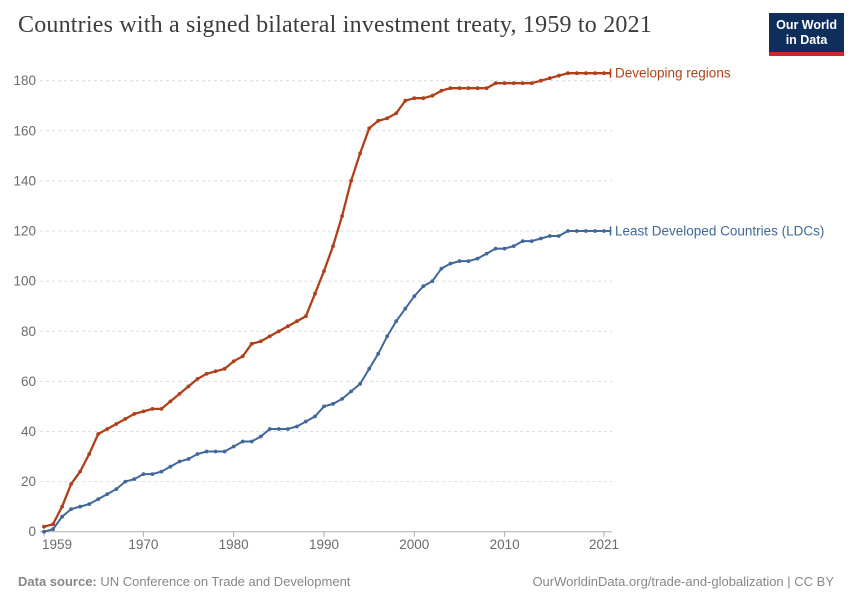 This screenshot has height=600, width=850. What do you see at coordinates (143, 544) in the screenshot?
I see `x-axis-tick-label: 1970` at bounding box center [143, 544].